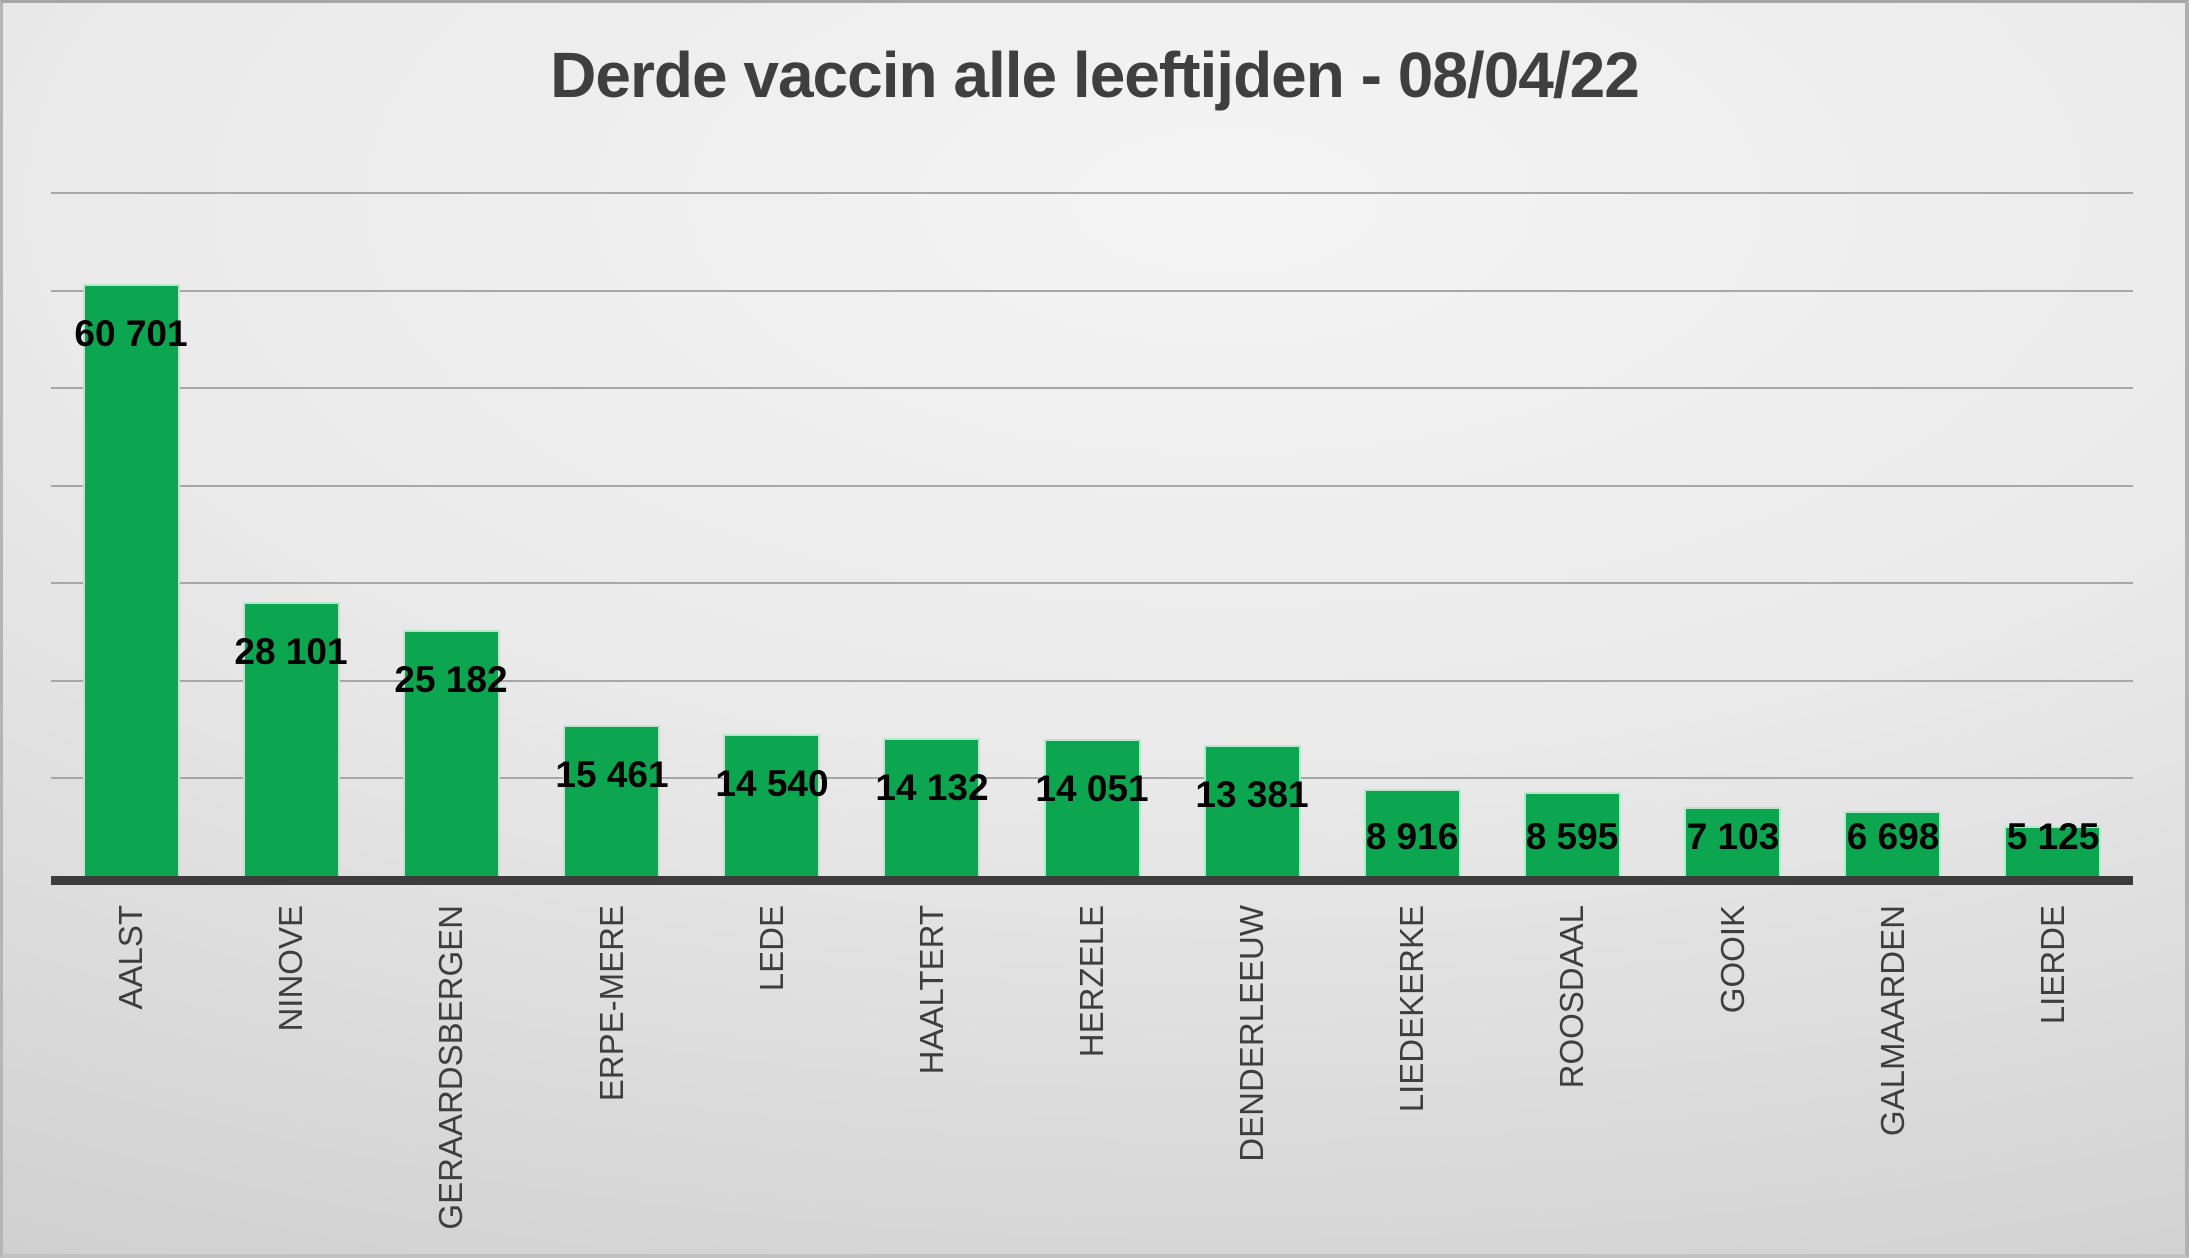  Describe the element at coordinates (131, 333) in the screenshot. I see `bar-value-label-aalst: 60 701` at that location.